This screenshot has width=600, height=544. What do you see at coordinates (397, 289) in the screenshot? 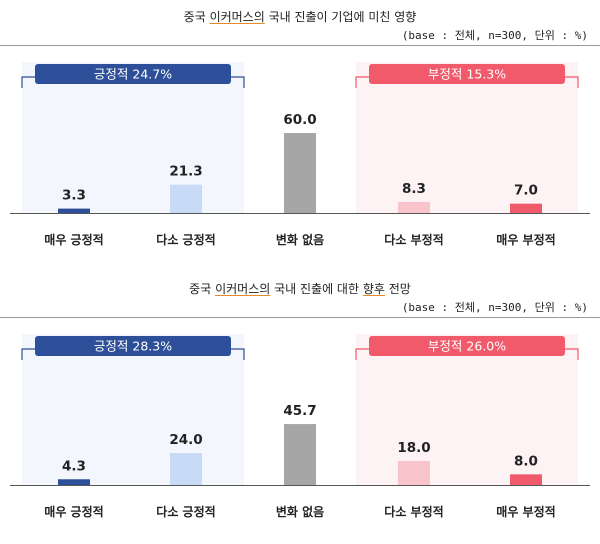
I see `title-part: 전망` at bounding box center [397, 289].